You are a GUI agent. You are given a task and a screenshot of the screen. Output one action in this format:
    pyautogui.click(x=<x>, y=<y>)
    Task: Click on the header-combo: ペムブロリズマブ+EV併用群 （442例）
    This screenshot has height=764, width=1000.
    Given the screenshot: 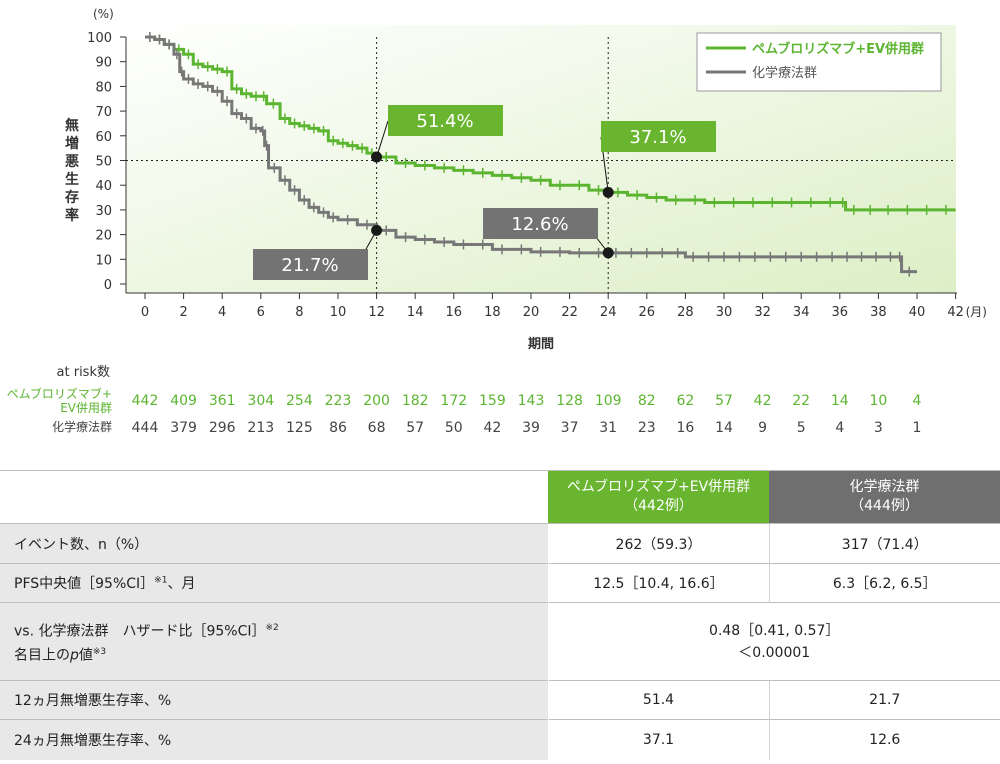 What is the action you would take?
    pyautogui.click(x=658, y=497)
    